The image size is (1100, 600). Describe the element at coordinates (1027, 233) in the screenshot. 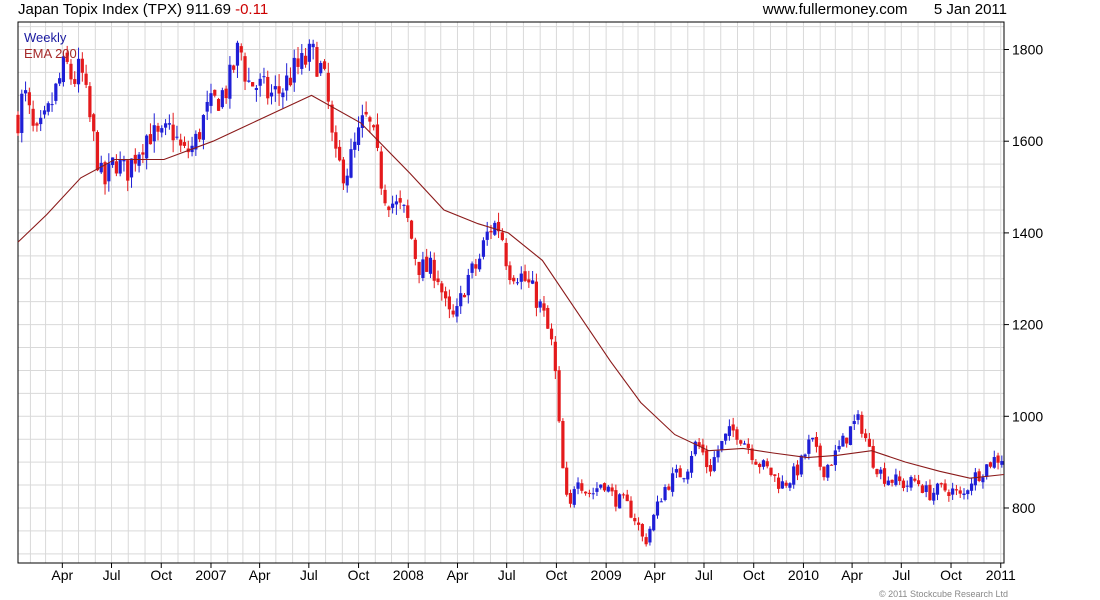

I see `y-tick-label: 1400` at that location.